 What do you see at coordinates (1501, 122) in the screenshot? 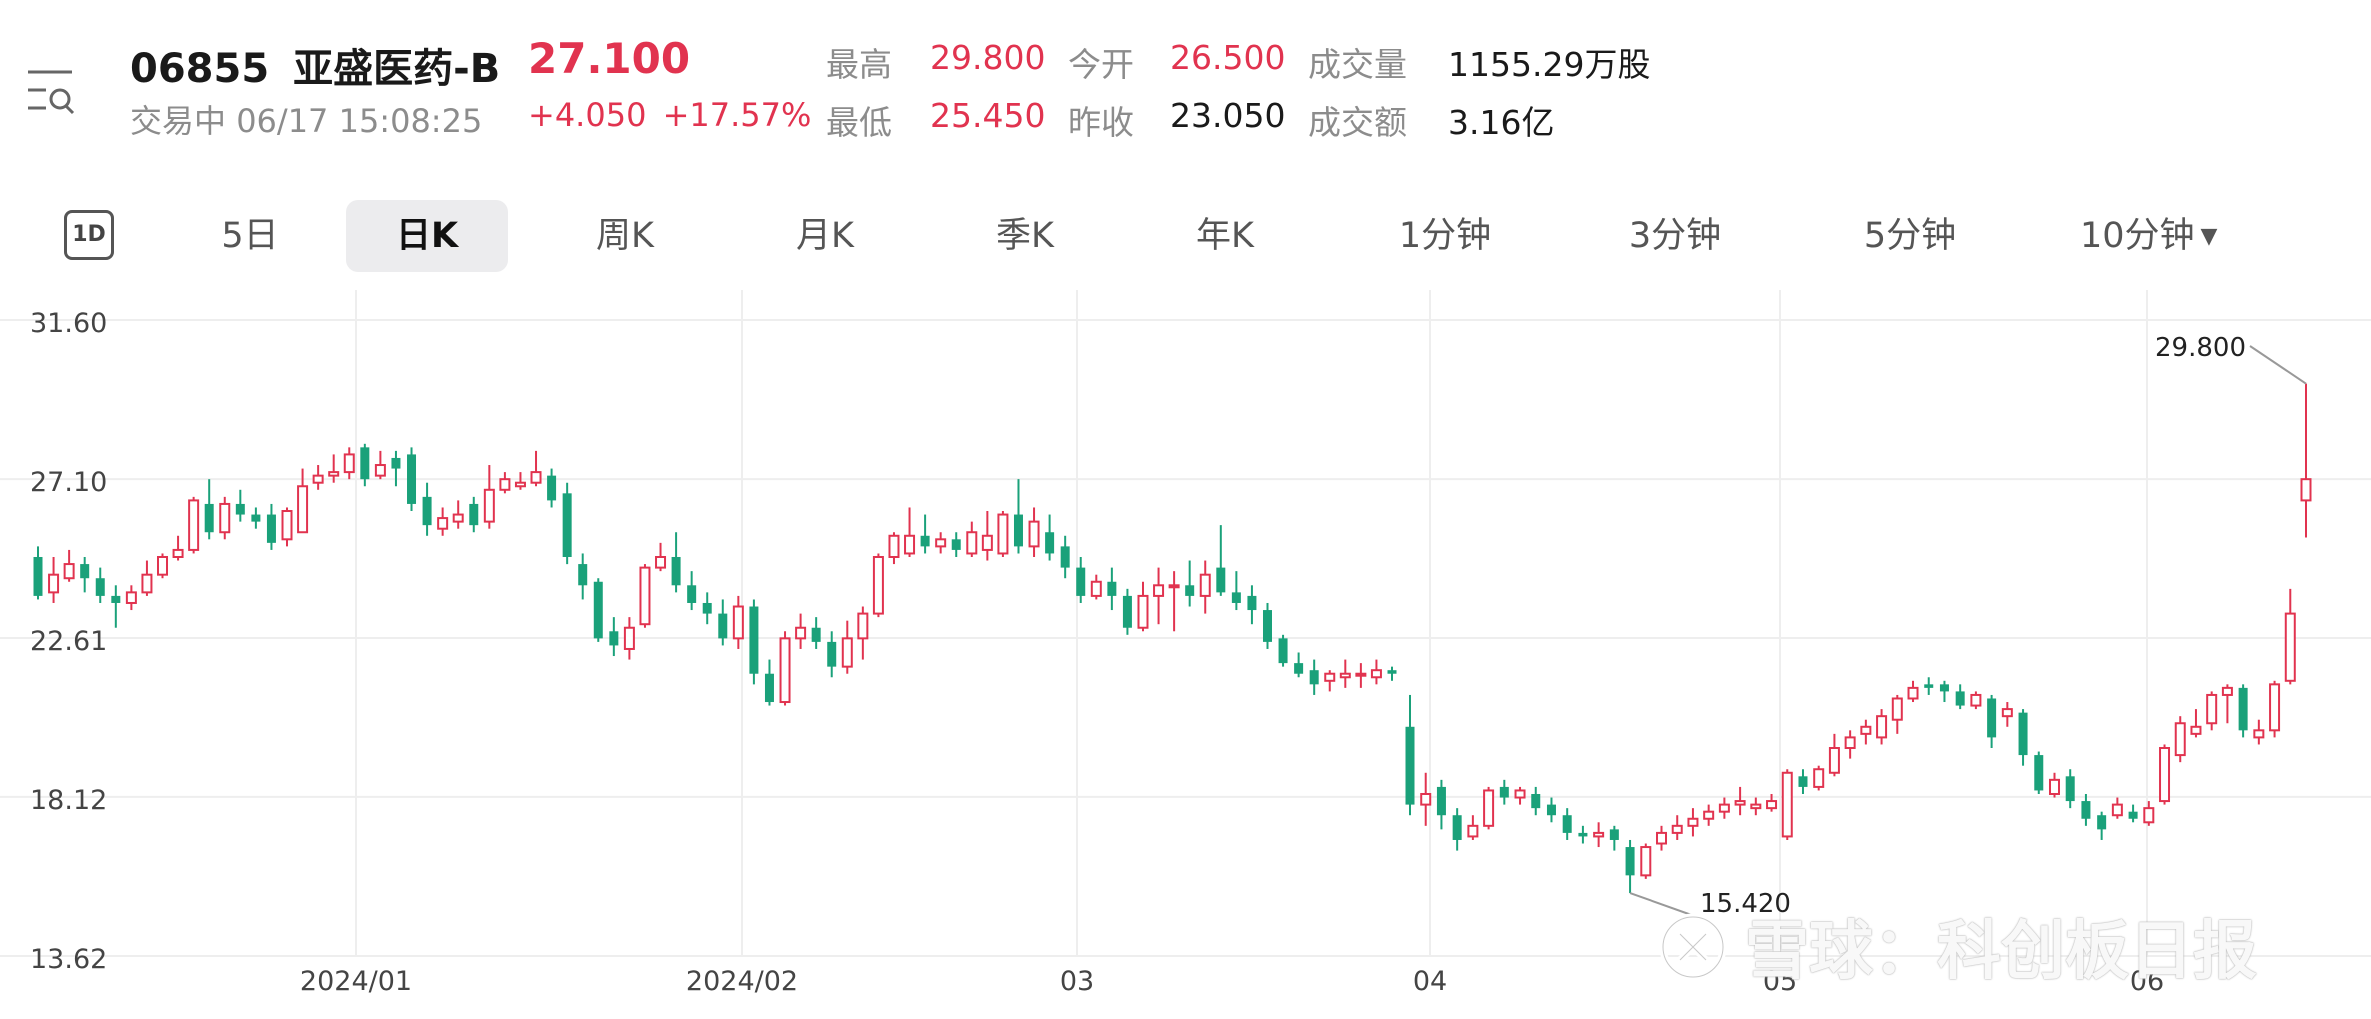
I see `turnover-value: 3.16亿` at bounding box center [1501, 122].